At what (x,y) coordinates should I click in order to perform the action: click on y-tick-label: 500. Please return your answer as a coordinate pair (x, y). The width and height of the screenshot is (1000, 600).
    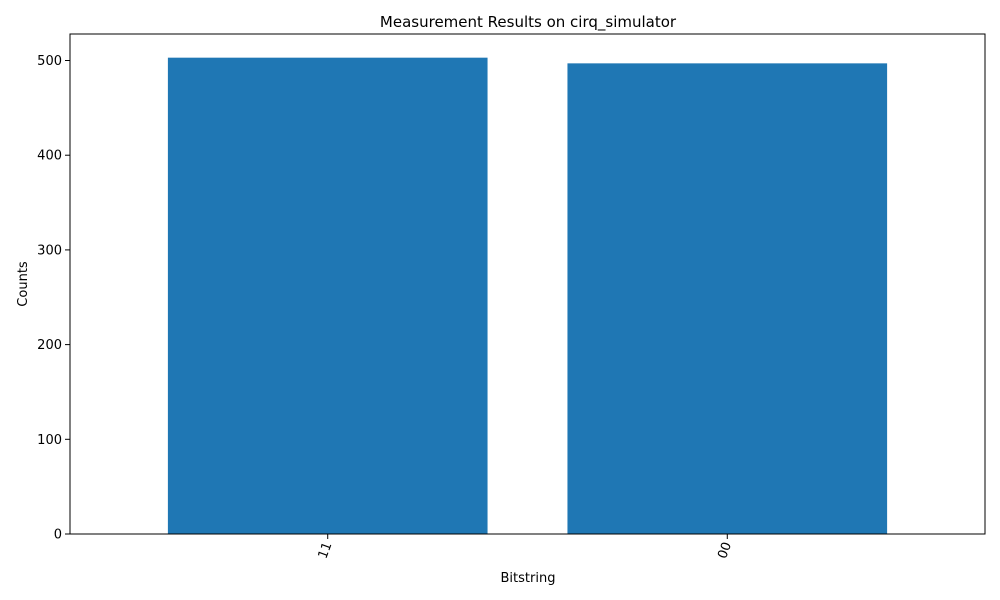
    Looking at the image, I should click on (49, 61).